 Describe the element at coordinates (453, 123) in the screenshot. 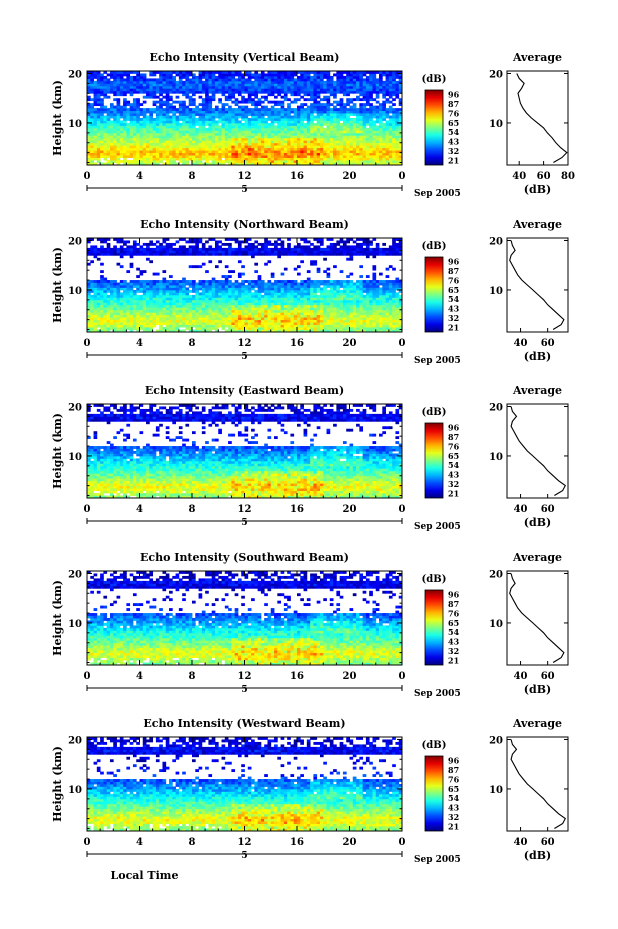

I see `colorbar-tick-label: 65` at that location.